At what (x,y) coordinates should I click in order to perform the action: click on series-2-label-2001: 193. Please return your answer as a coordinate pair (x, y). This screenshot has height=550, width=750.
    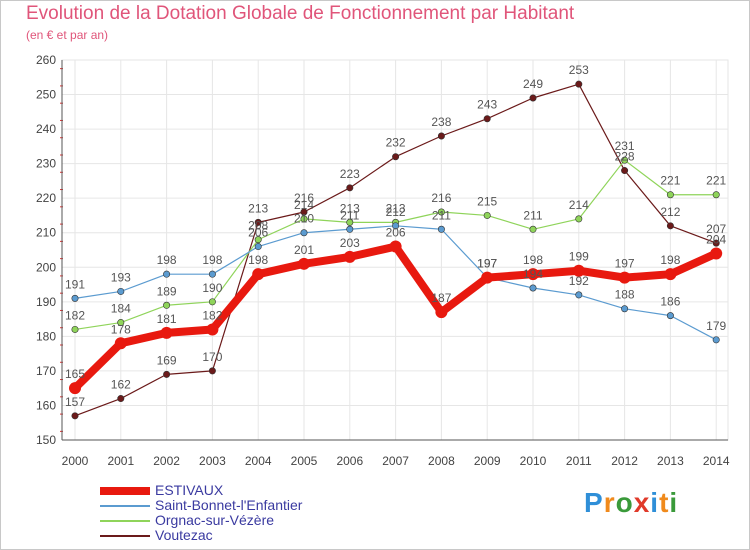
    Looking at the image, I should click on (121, 277).